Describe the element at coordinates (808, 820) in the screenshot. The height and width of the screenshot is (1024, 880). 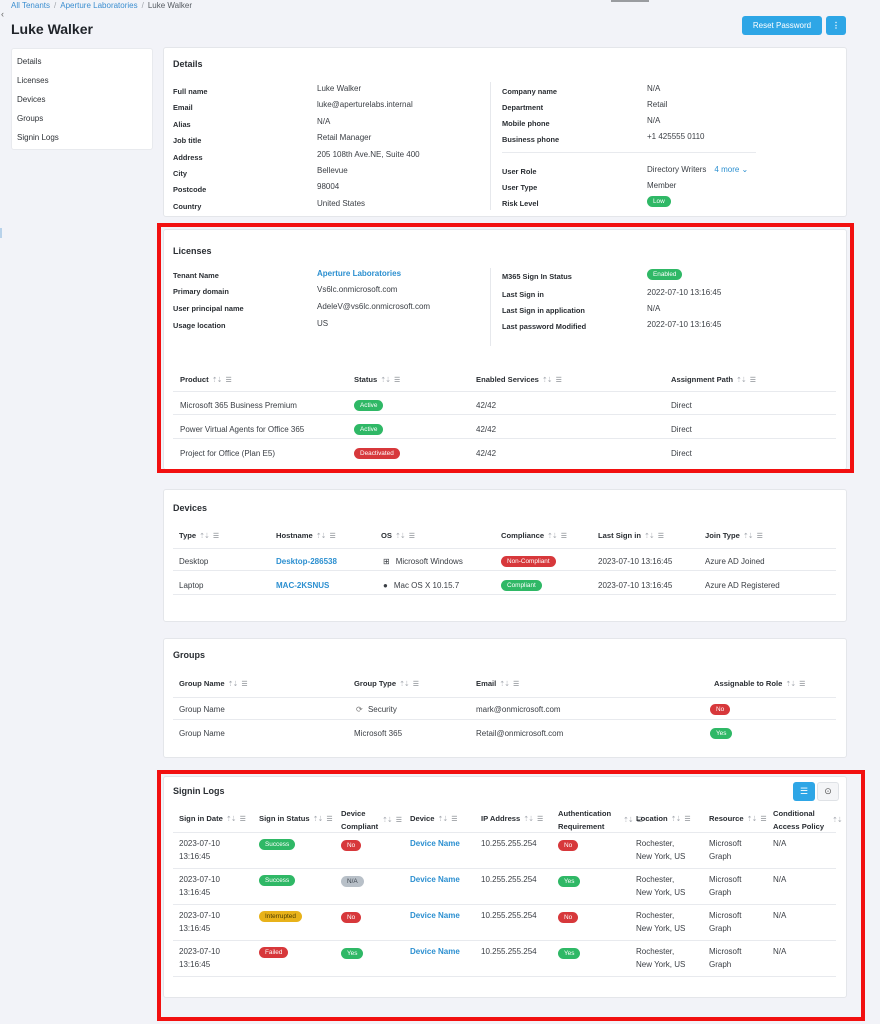
I see `signin-column-header: Conditional Access Policy ⇡⇣` at that location.